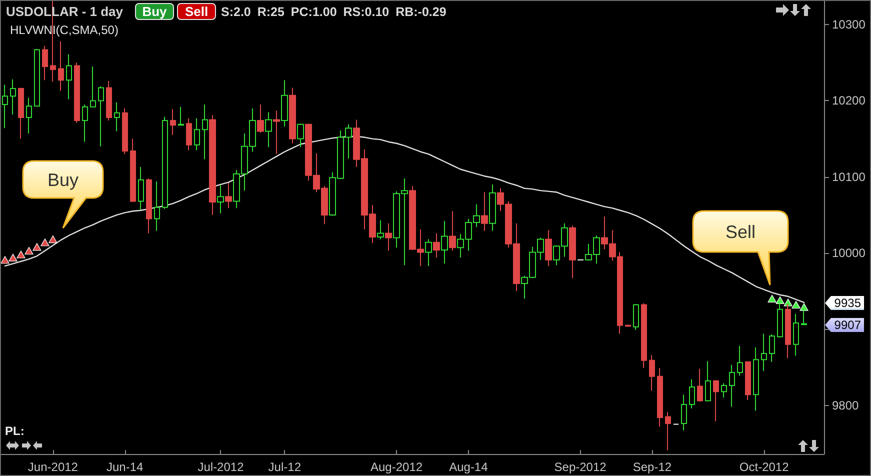 The height and width of the screenshot is (476, 871). I want to click on x-tick-label: Aug-14, so click(468, 467).